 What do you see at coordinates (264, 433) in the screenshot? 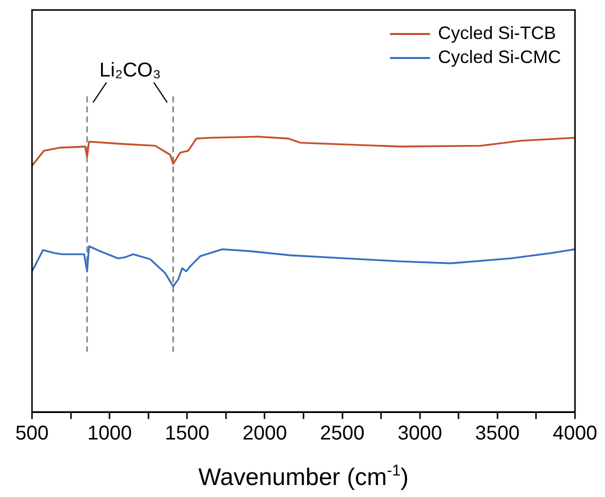
I see `x-tick-label: 2000` at bounding box center [264, 433].